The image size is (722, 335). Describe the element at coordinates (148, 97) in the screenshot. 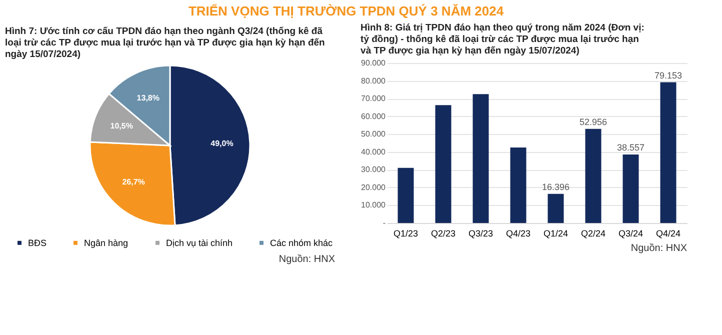

I see `data-label: 13,8%` at that location.